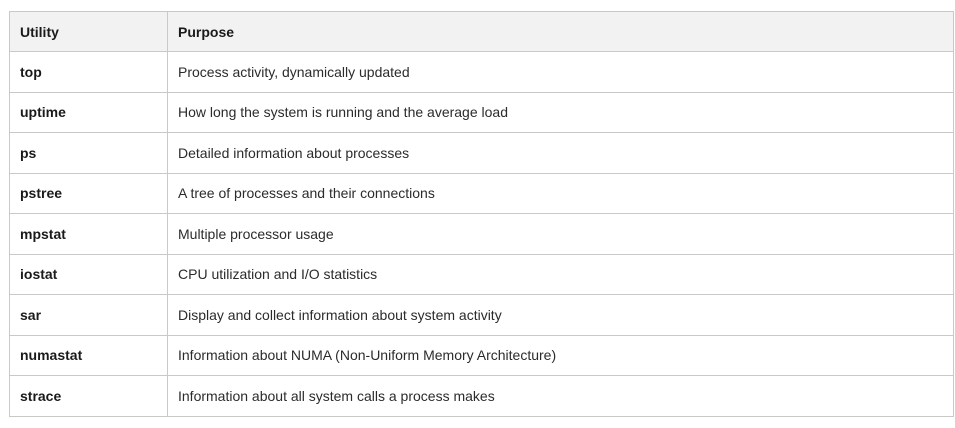 This screenshot has height=428, width=955. Describe the element at coordinates (560, 31) in the screenshot. I see `header-purpose: Purpose` at that location.